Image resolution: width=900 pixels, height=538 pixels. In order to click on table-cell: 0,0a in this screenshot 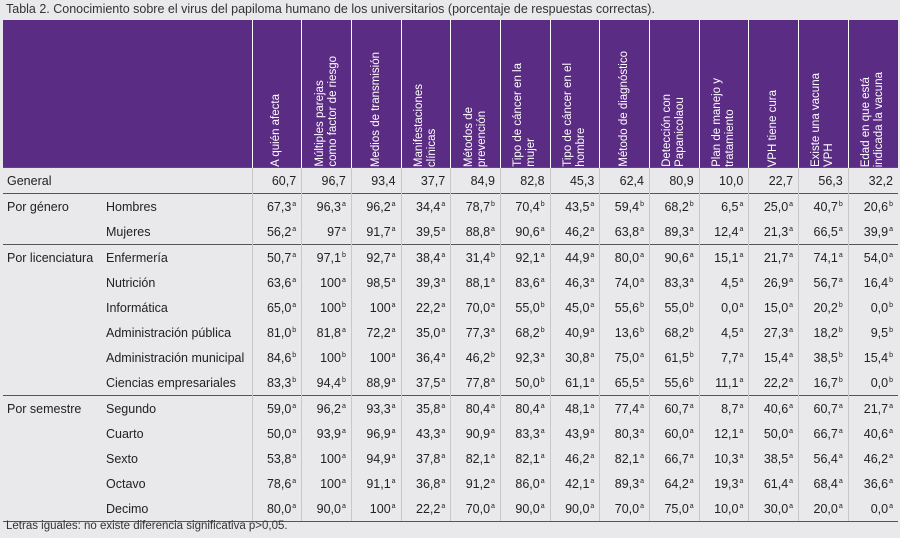, I will do `click(723, 307)`.